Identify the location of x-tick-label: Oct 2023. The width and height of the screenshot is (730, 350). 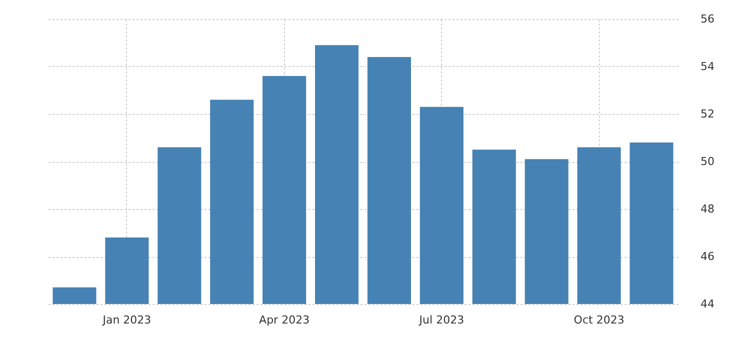
(599, 320).